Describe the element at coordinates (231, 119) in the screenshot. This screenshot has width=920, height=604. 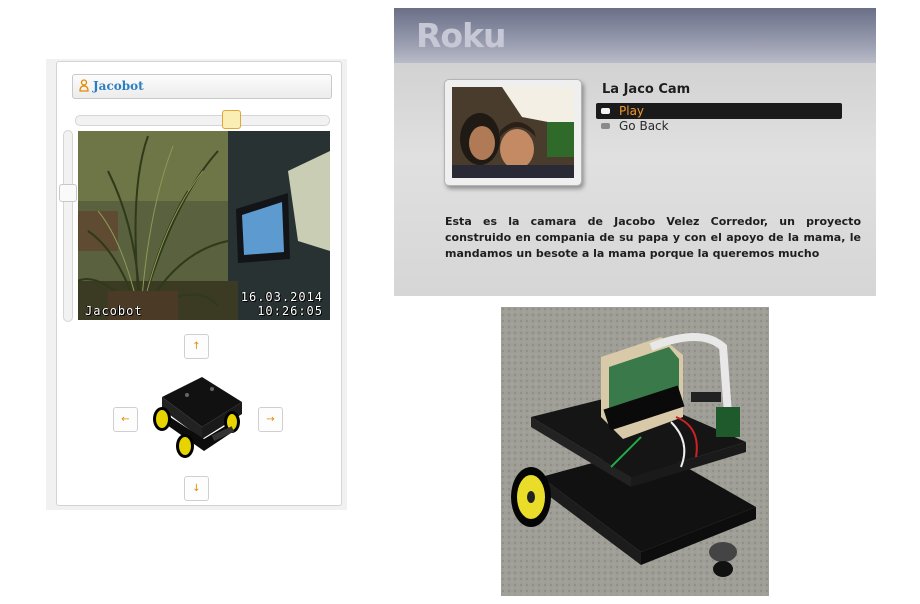
I see `pan-slider-handle` at that location.